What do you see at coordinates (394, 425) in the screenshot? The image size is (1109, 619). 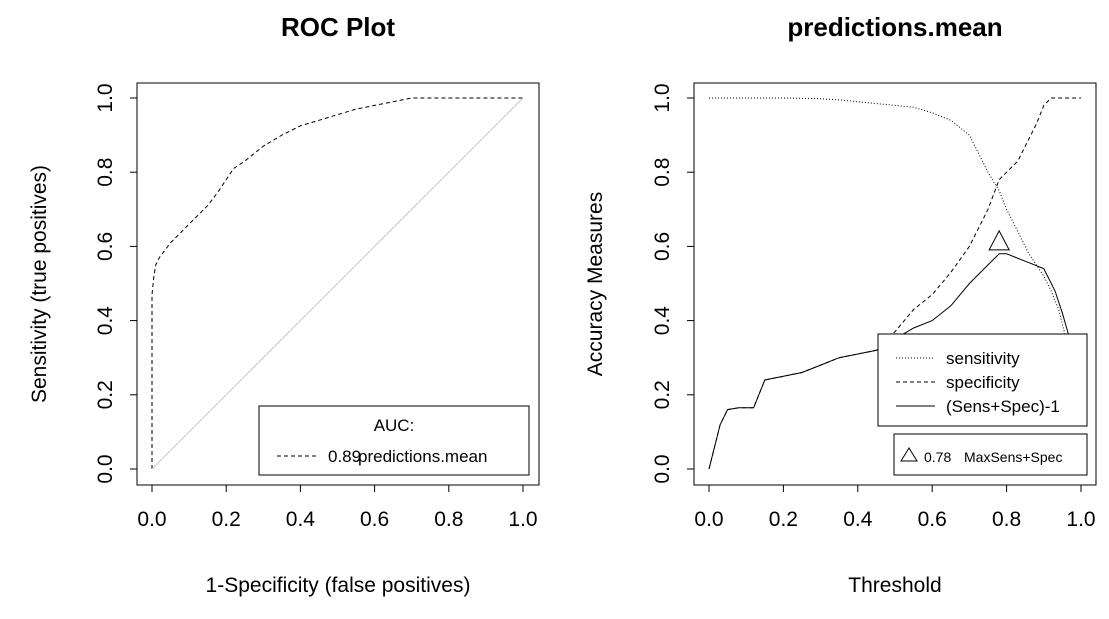 I see `roc-plot-legend-title: AUC:` at bounding box center [394, 425].